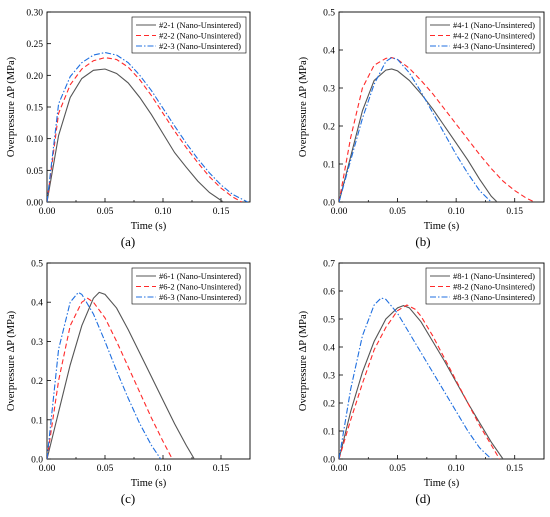  Describe the element at coordinates (494, 46) in the screenshot. I see `legend-label: #4-3 (Nano-Unsintered)` at that location.